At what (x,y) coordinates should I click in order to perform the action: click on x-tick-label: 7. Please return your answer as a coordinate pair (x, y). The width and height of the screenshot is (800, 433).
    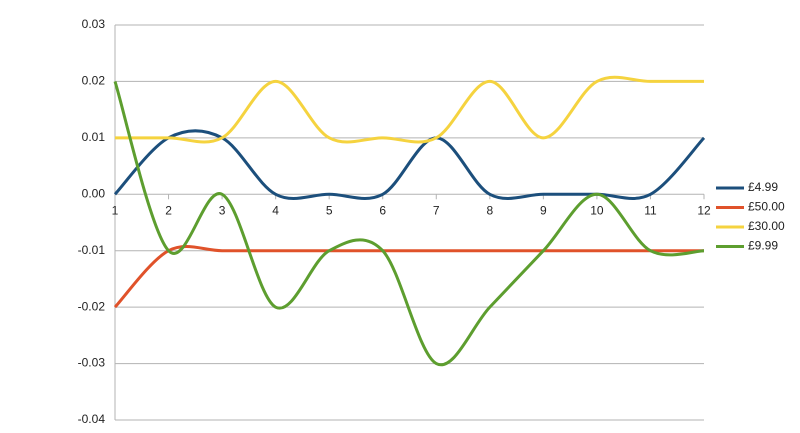
    Looking at the image, I should click on (436, 210).